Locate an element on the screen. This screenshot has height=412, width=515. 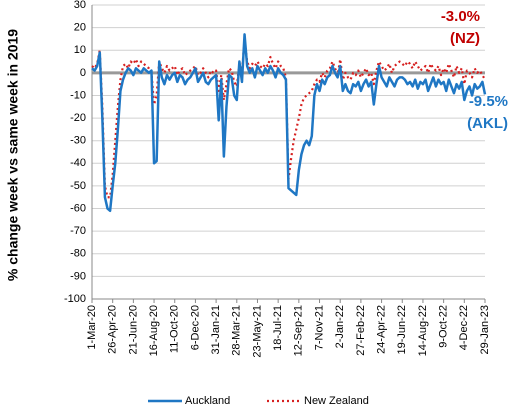
y-tick-label: -60 is located at coordinates (78, 208).